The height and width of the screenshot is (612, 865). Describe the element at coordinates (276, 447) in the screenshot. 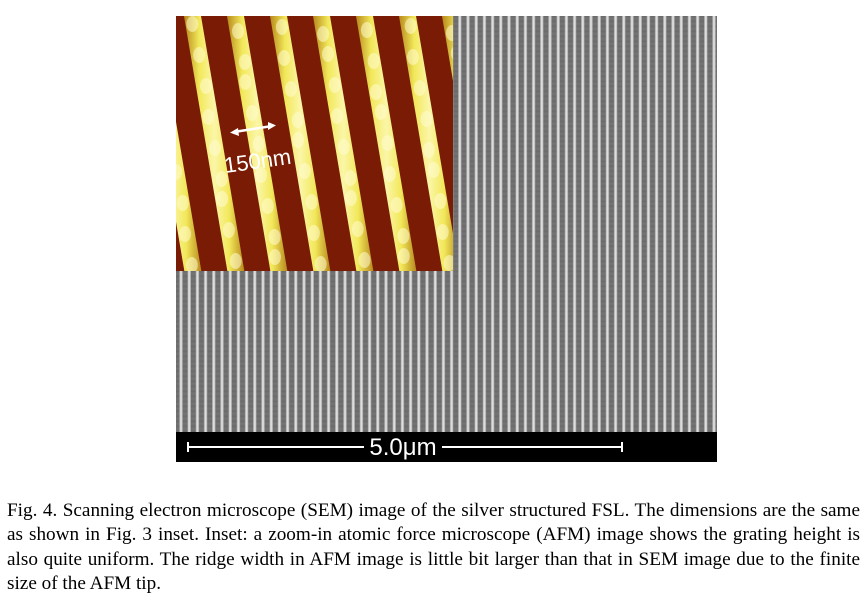

I see `scale-bar-line-left` at that location.